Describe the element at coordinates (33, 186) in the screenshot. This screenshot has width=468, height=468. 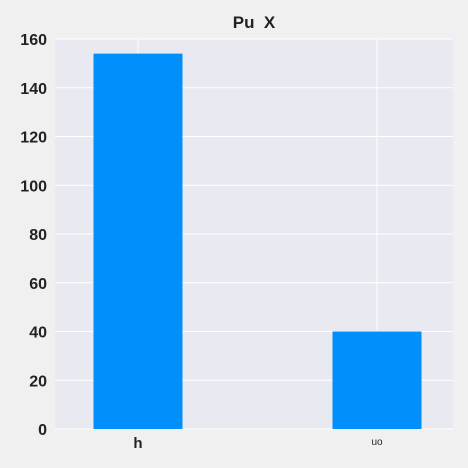
I see `y-tick-label: 100` at that location.